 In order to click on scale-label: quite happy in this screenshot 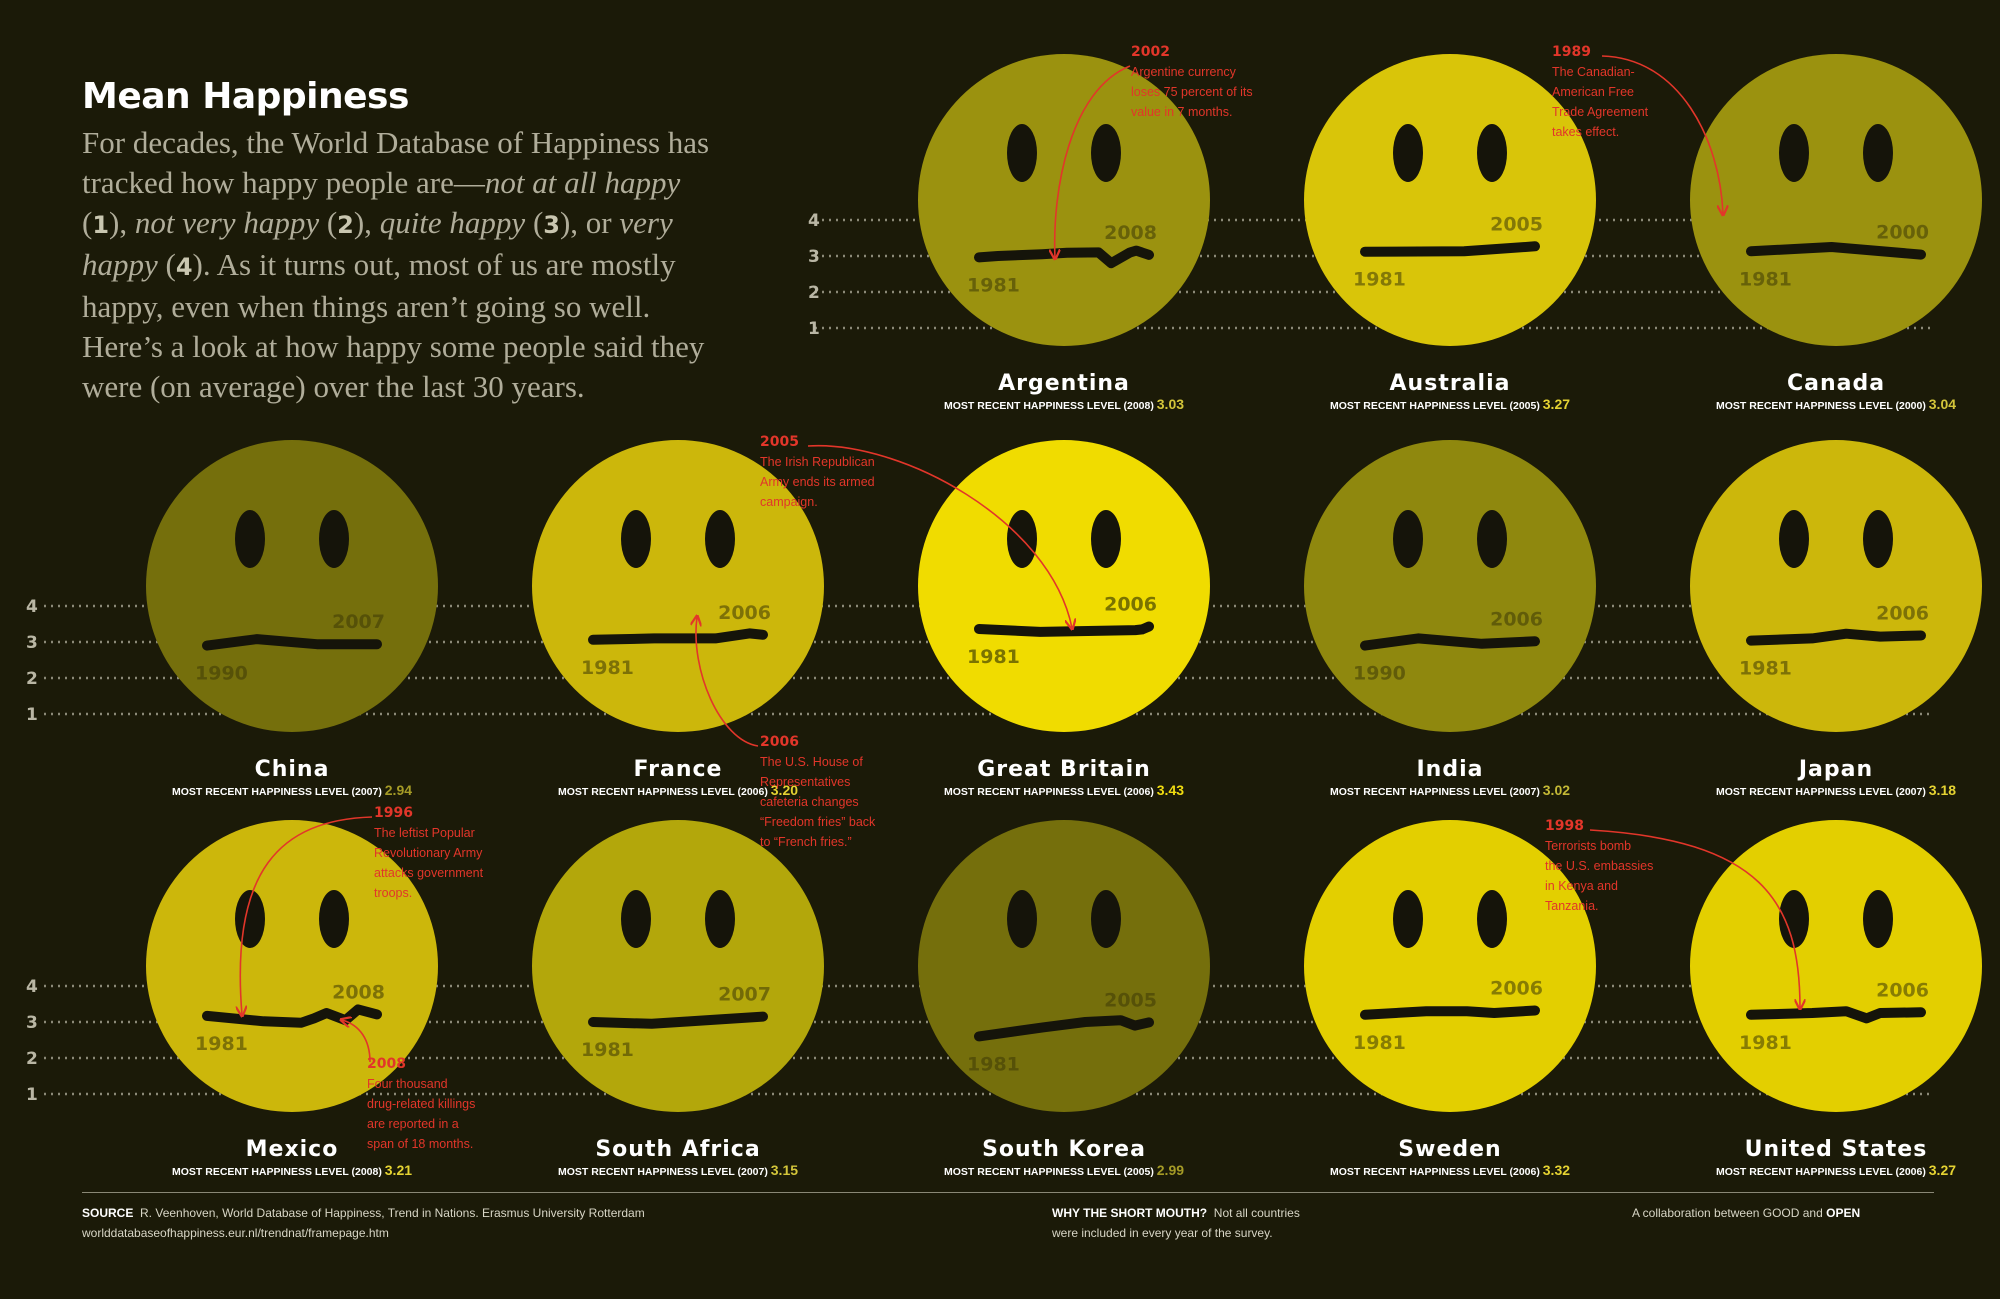, I will do `click(452, 222)`.